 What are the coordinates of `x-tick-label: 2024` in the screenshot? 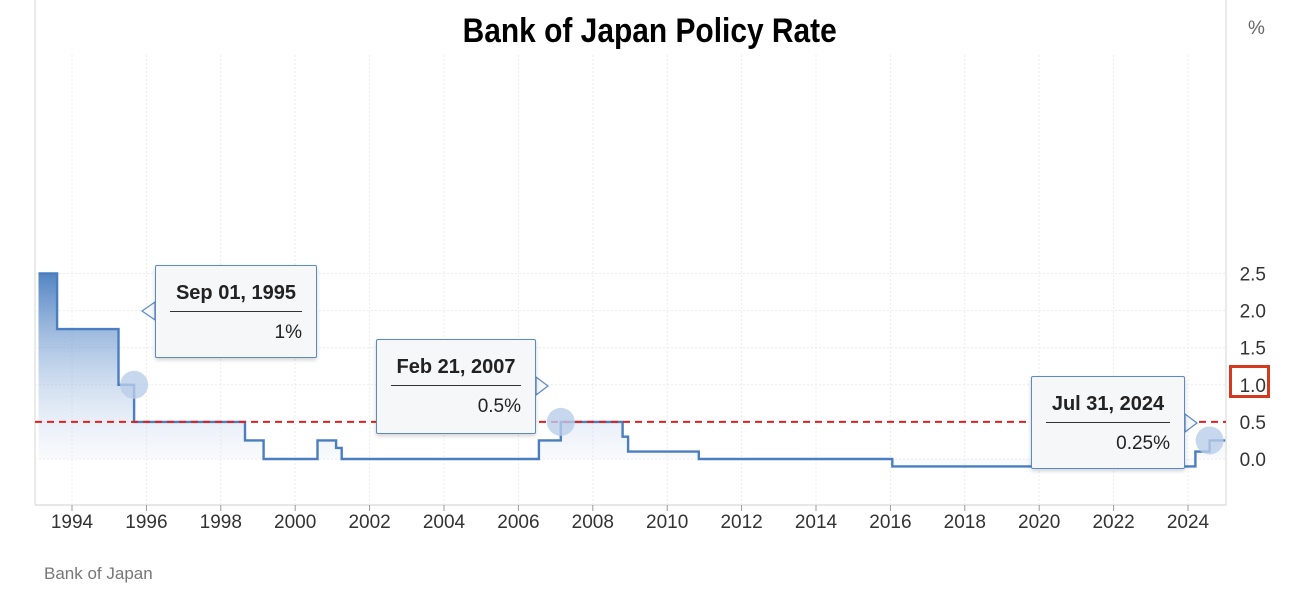 It's located at (1188, 522).